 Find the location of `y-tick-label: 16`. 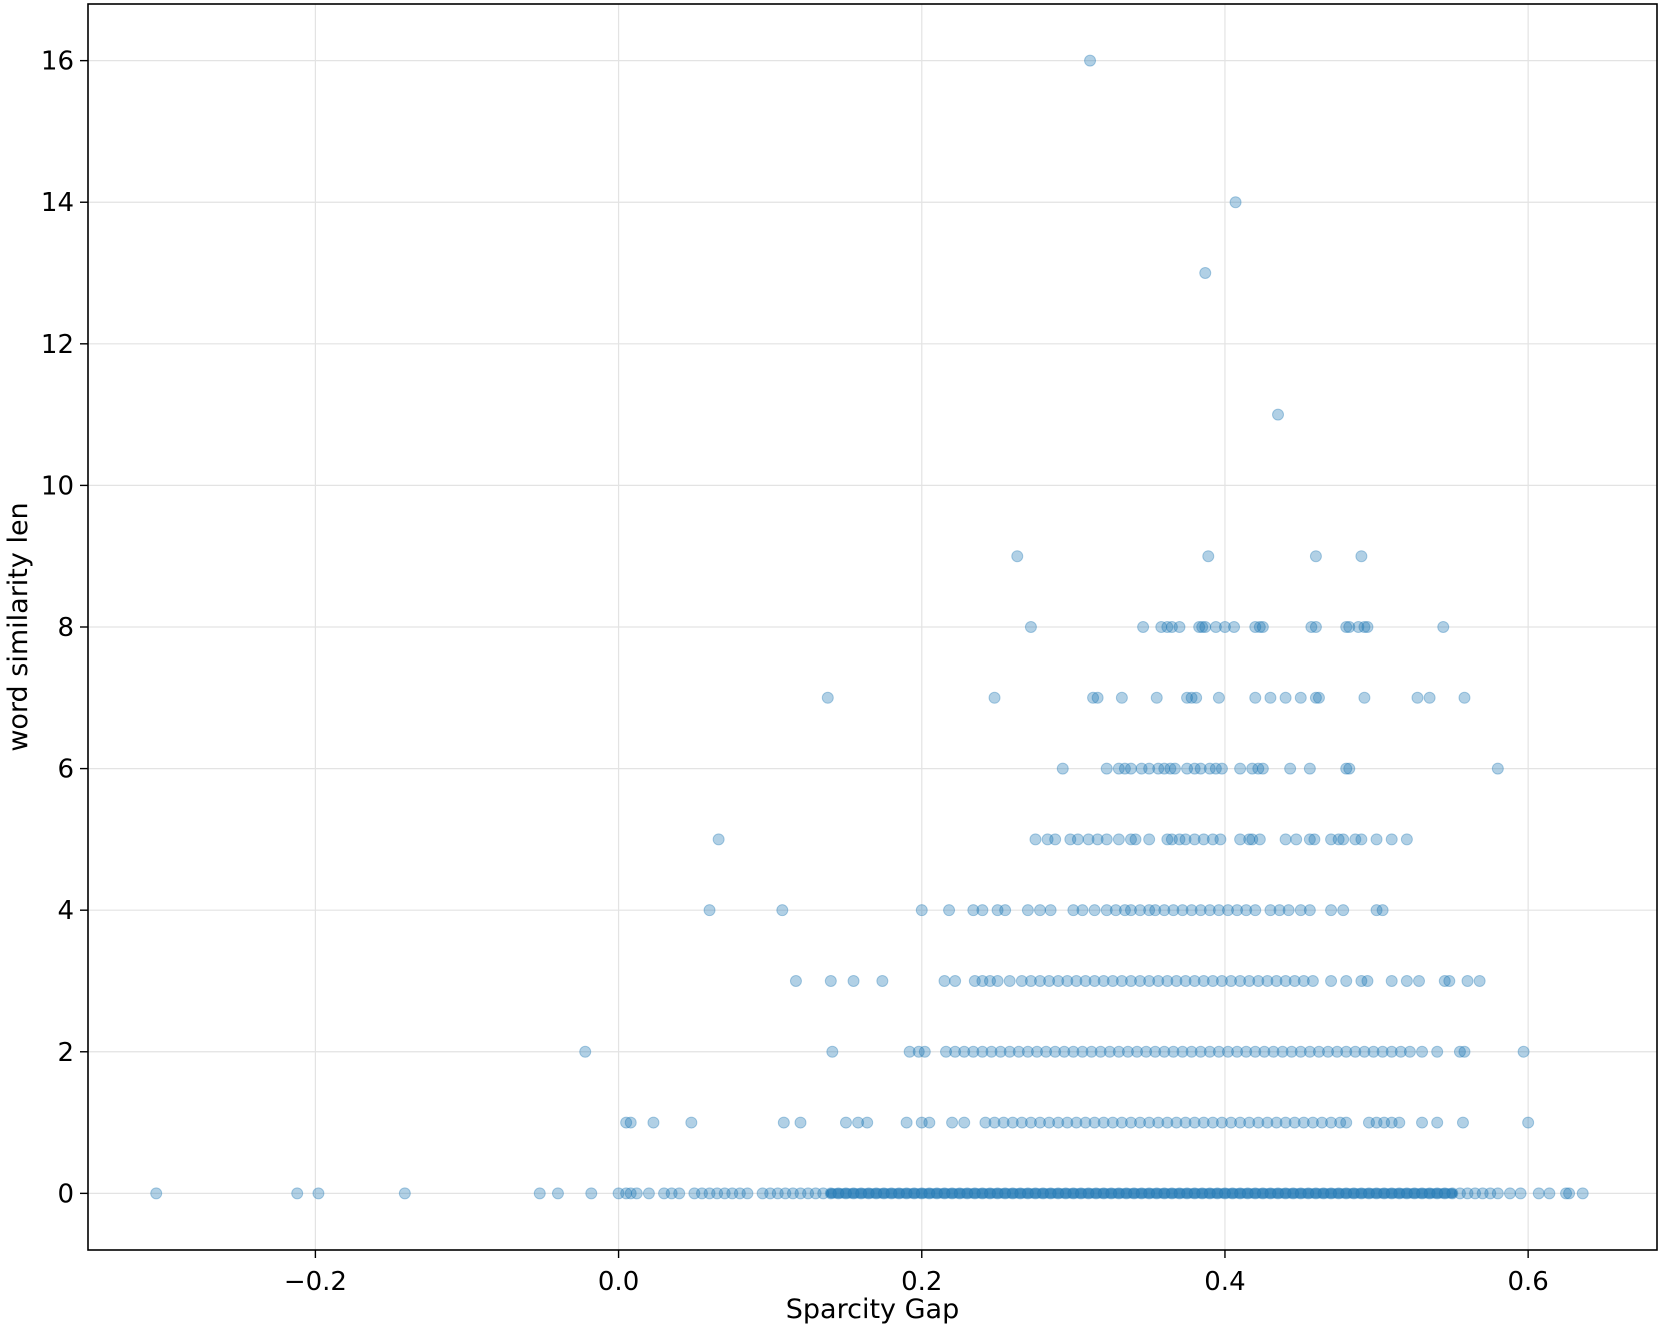

y-tick-label: 16 is located at coordinates (57, 62).